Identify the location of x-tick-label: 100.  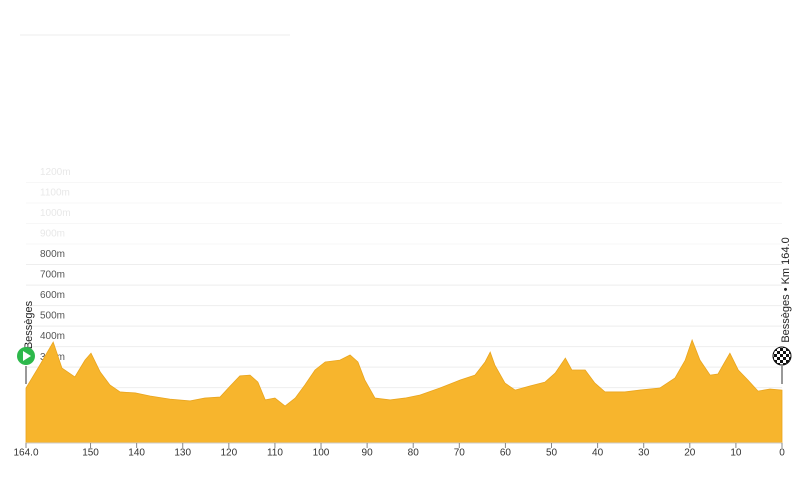
(321, 453).